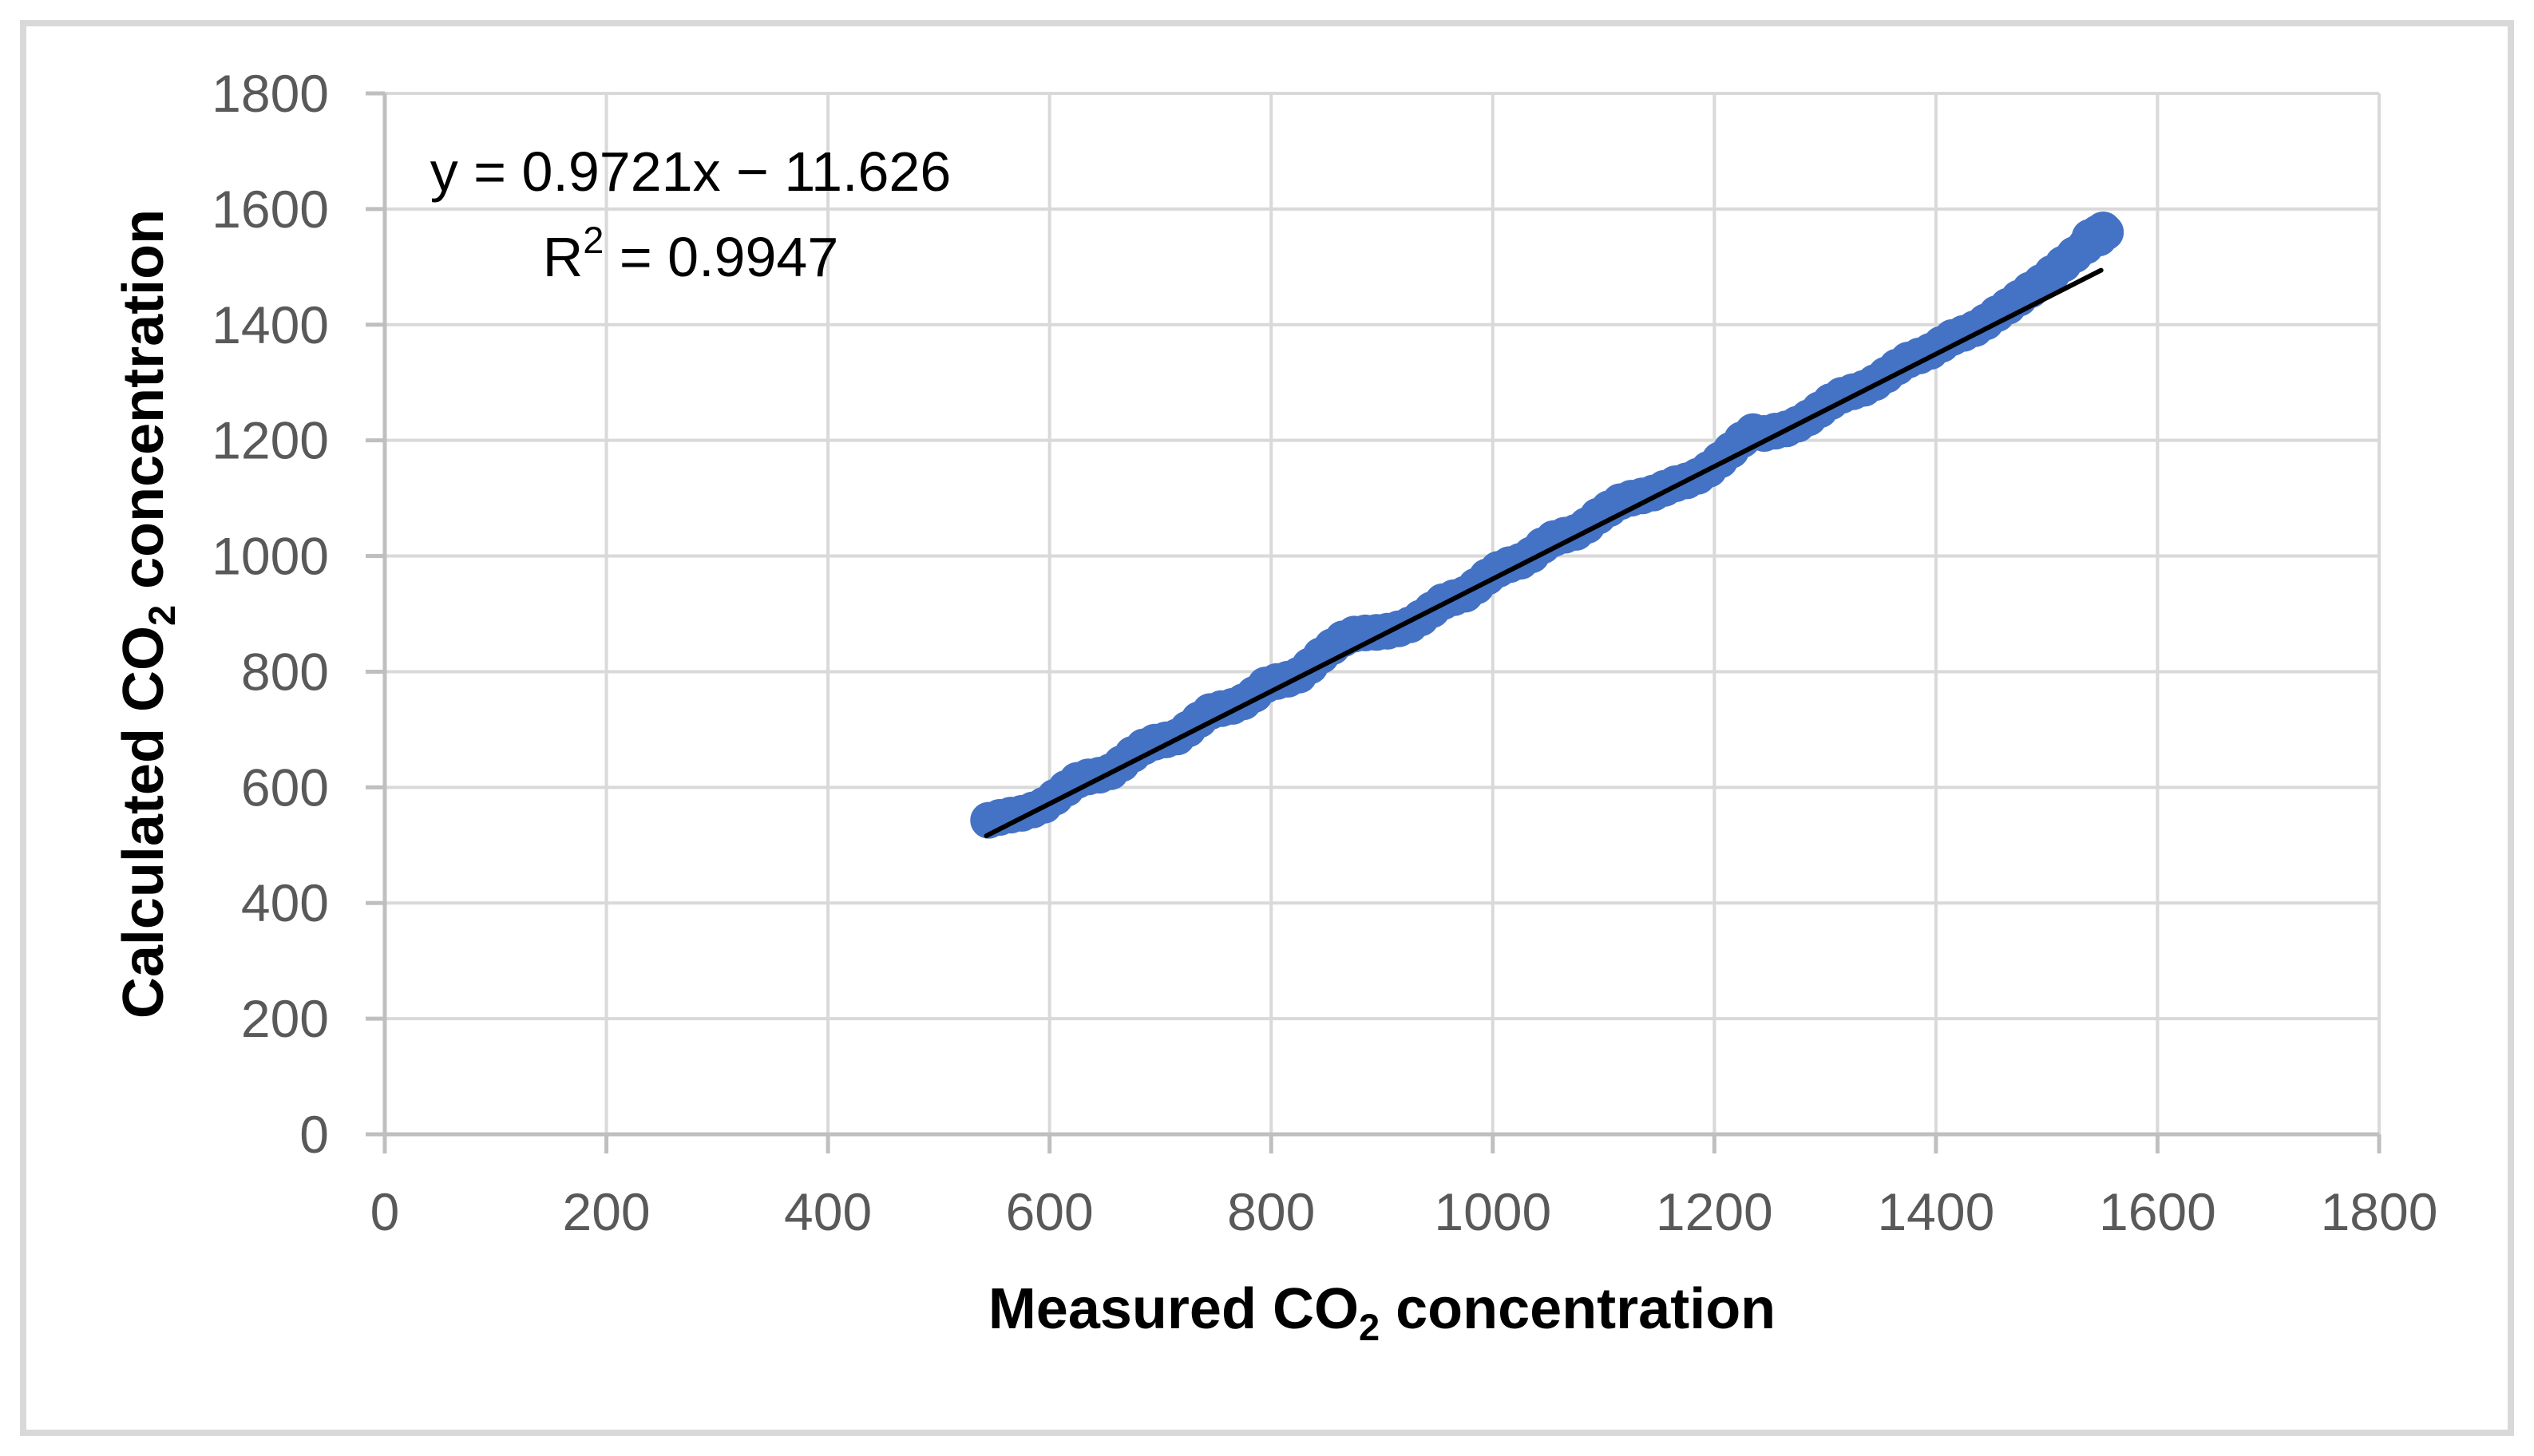 The width and height of the screenshot is (2534, 1456). Describe the element at coordinates (2098, 239) in the screenshot. I see `scatter-point` at that location.